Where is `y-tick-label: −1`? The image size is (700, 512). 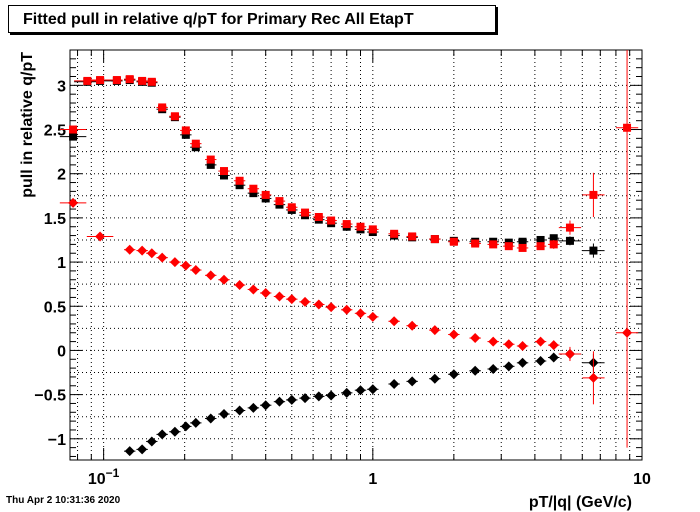 y-tick-label: −1 is located at coordinates (57, 440).